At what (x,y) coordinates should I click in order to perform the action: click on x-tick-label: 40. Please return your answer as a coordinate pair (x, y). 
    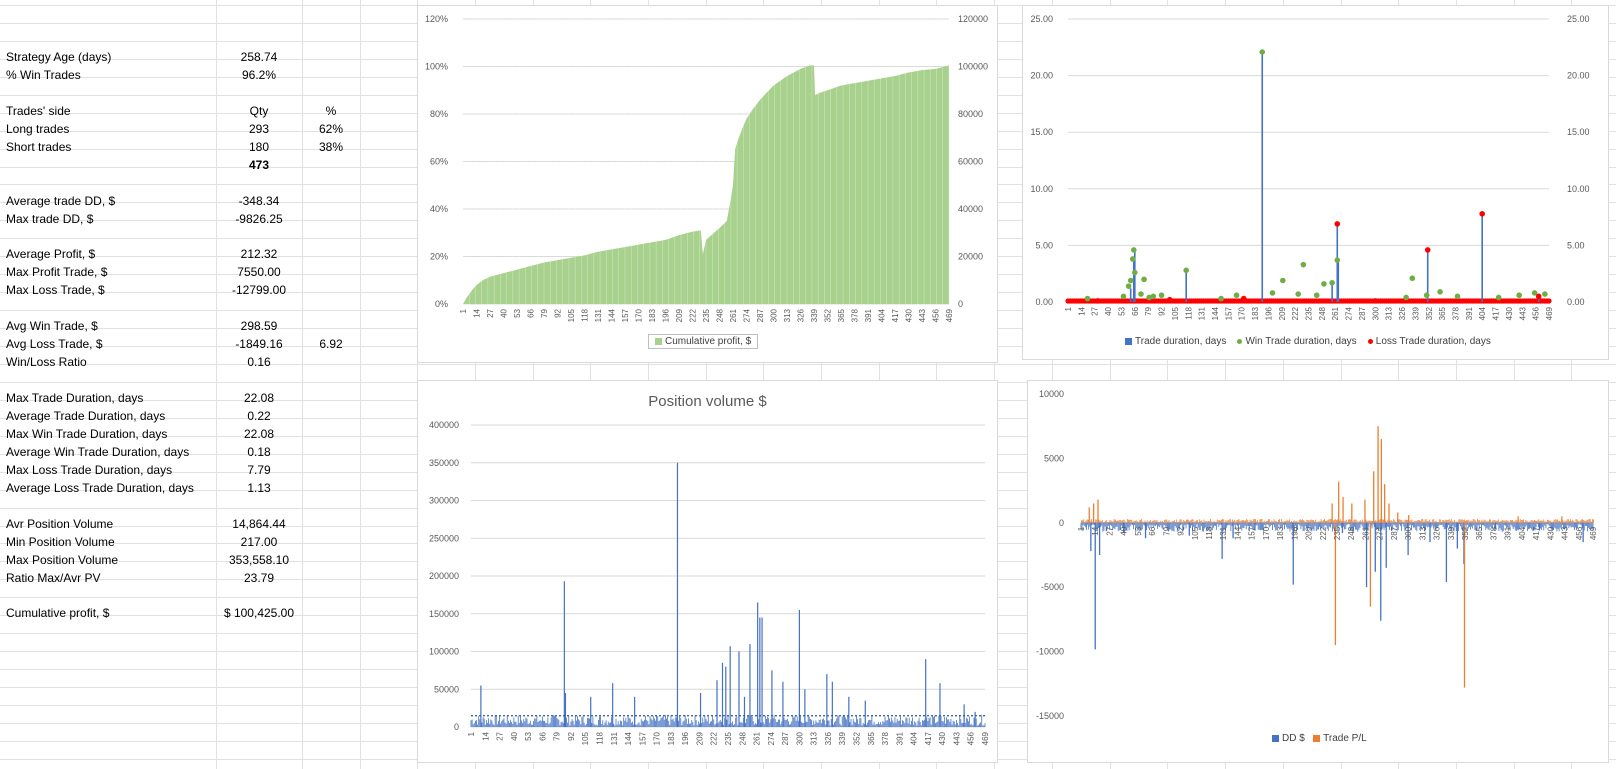
    Looking at the image, I should click on (504, 312).